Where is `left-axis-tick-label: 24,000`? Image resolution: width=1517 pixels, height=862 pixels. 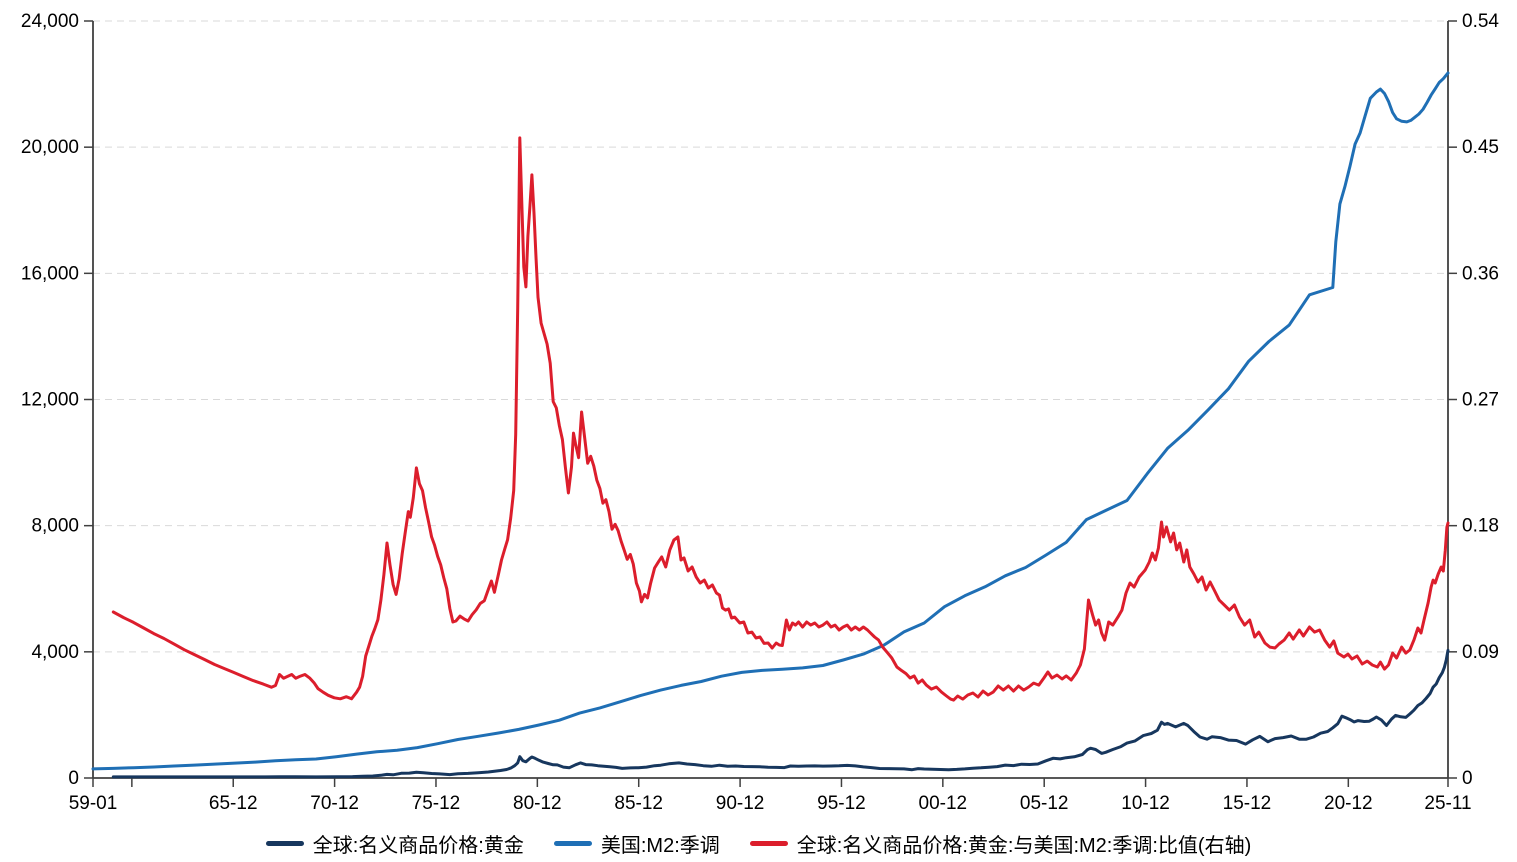
left-axis-tick-label: 24,000 is located at coordinates (50, 21).